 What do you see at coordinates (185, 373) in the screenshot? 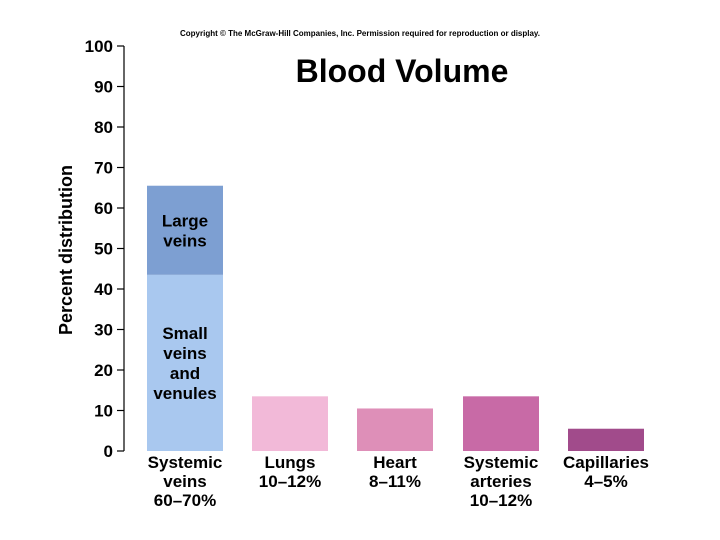
I see `bar-segment-label: and` at bounding box center [185, 373].